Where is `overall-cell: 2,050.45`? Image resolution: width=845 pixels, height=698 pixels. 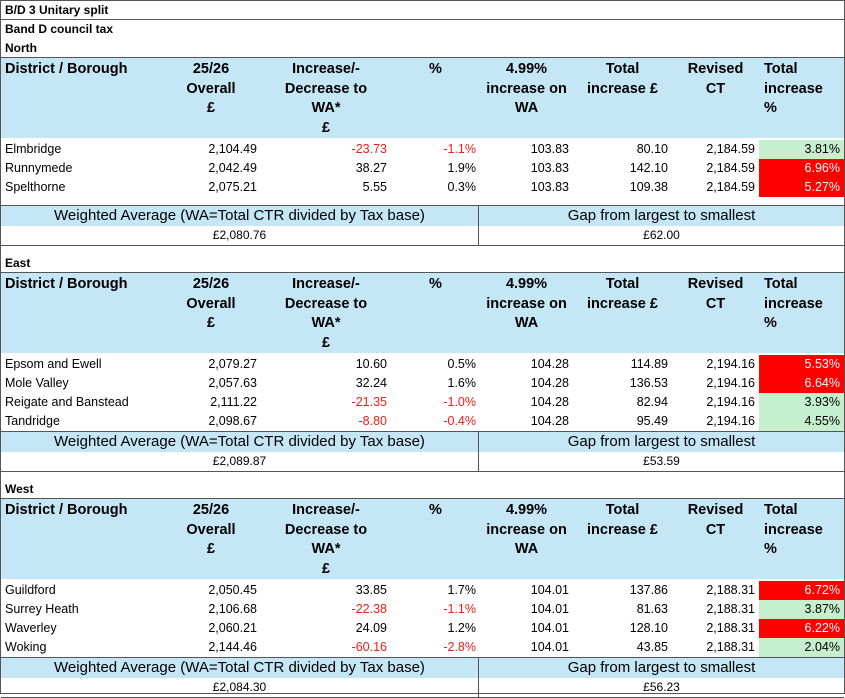
overall-cell: 2,050.45 is located at coordinates (232, 590).